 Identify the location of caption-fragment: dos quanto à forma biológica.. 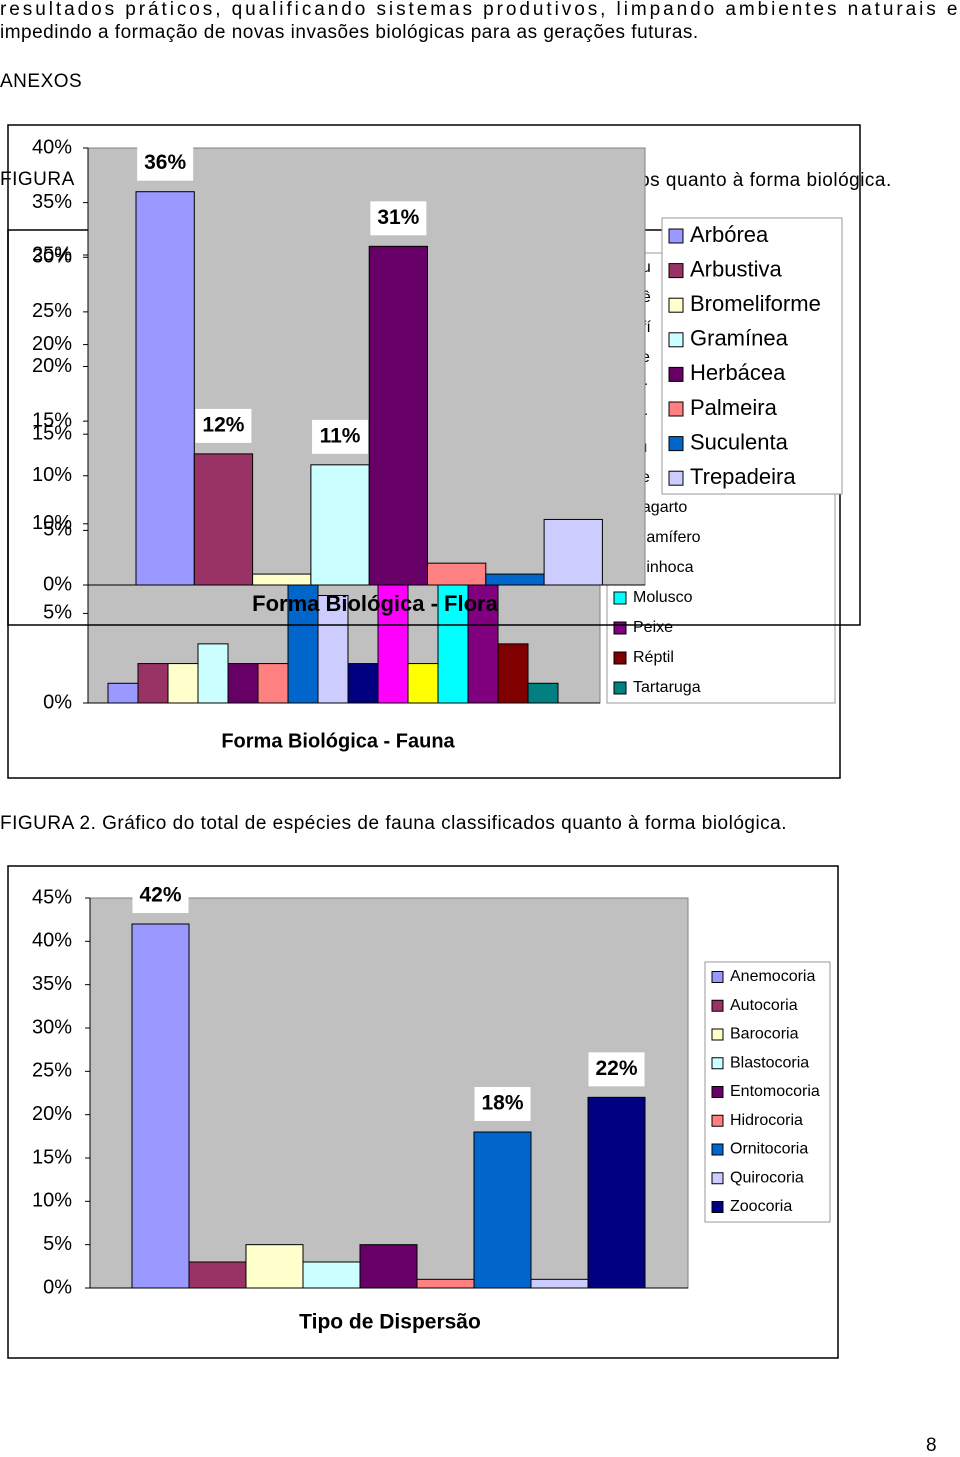
(760, 180).